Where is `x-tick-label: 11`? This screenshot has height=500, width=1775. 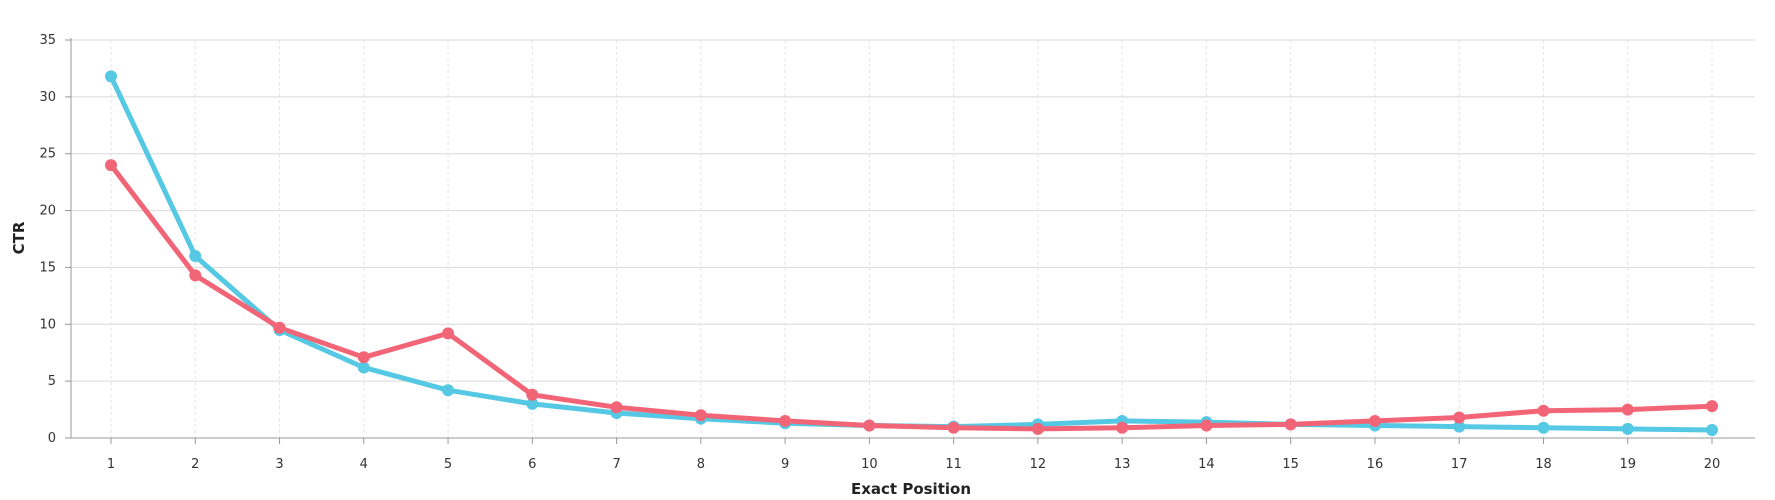
x-tick-label: 11 is located at coordinates (953, 464).